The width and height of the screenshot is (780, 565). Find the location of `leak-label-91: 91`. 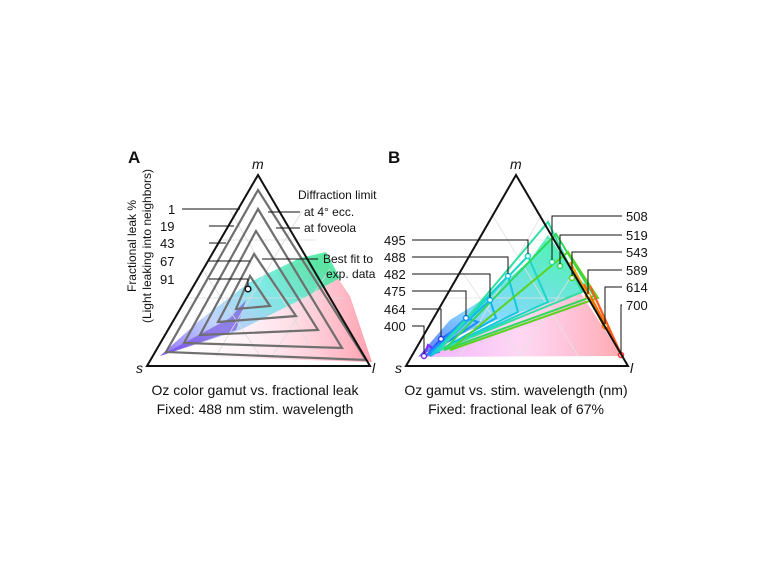

leak-label-91: 91 is located at coordinates (167, 279).